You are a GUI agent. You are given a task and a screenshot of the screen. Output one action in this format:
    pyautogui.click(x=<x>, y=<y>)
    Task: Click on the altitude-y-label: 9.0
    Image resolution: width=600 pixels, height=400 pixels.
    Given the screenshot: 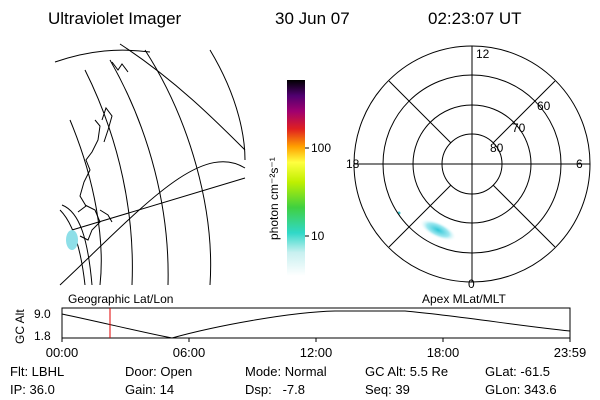 What is the action you would take?
    pyautogui.click(x=42, y=314)
    